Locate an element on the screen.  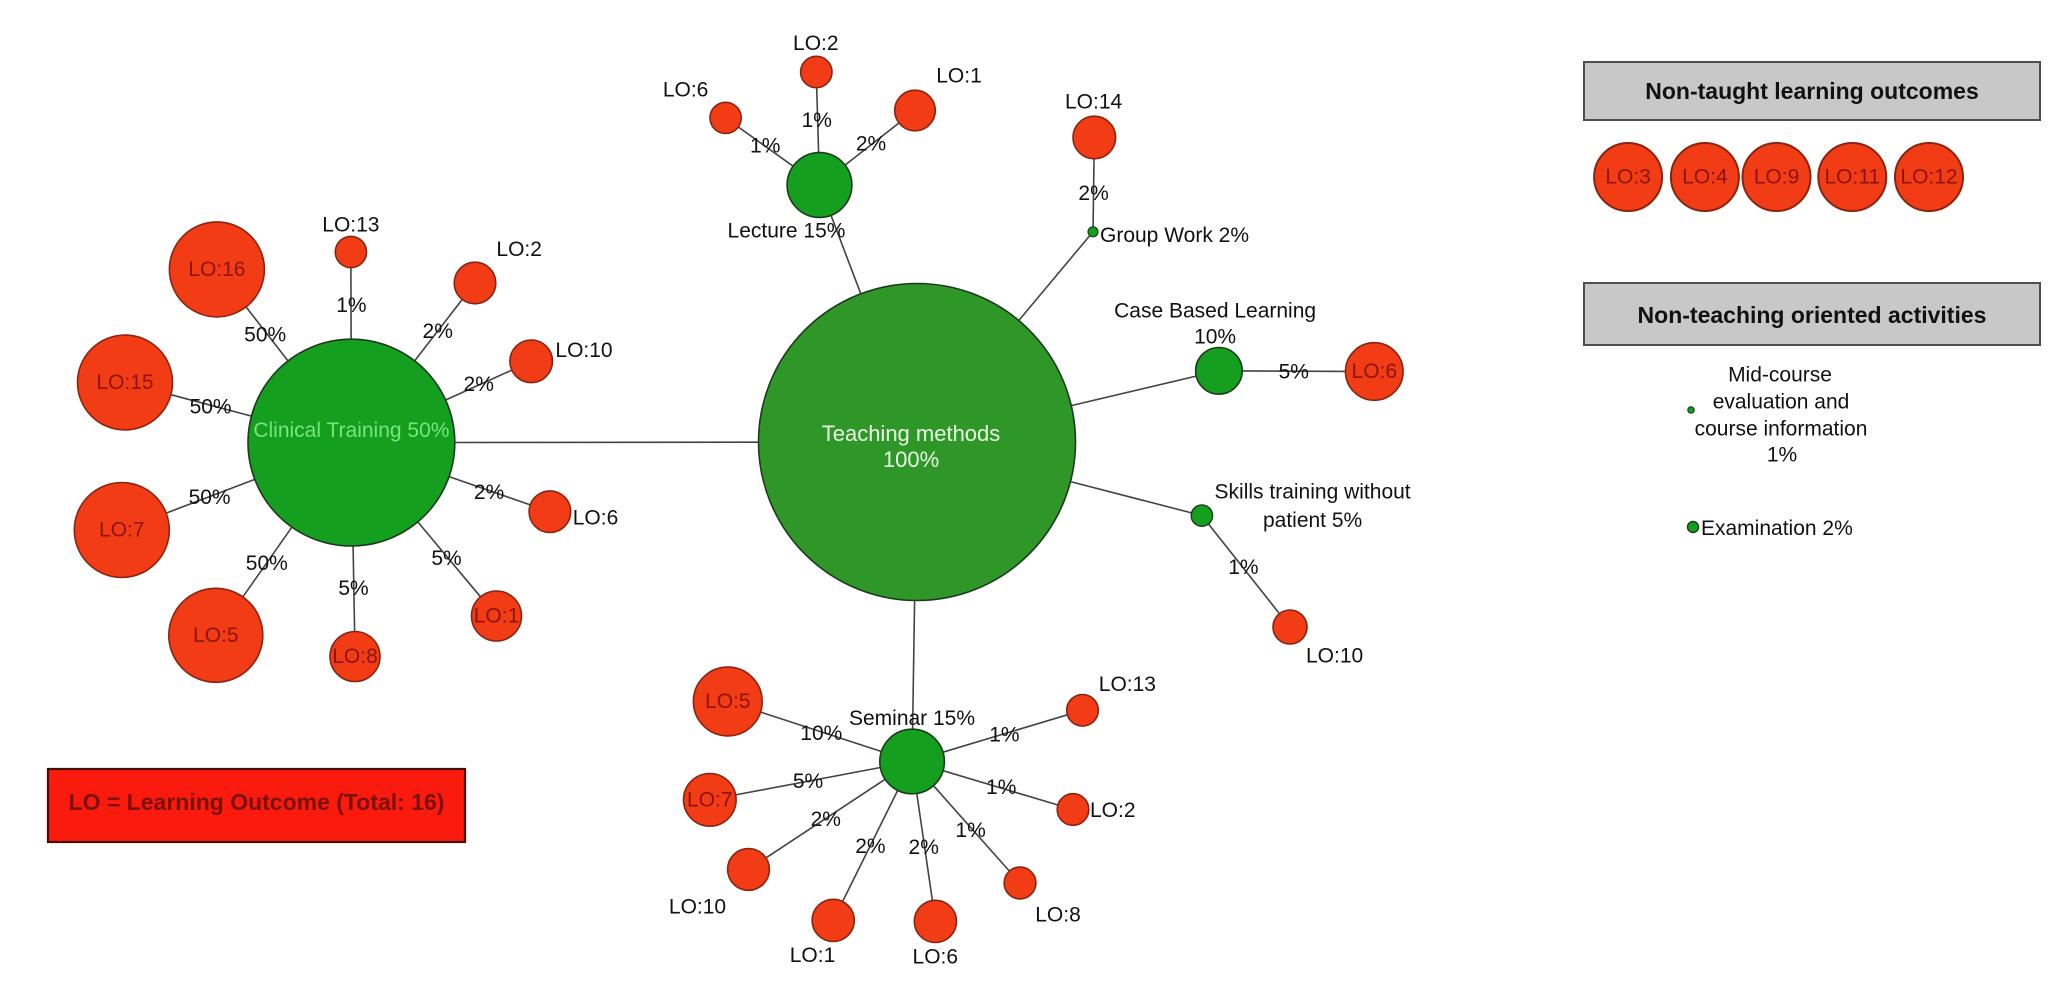
svg-text: LO:15 is located at coordinates (124, 382).